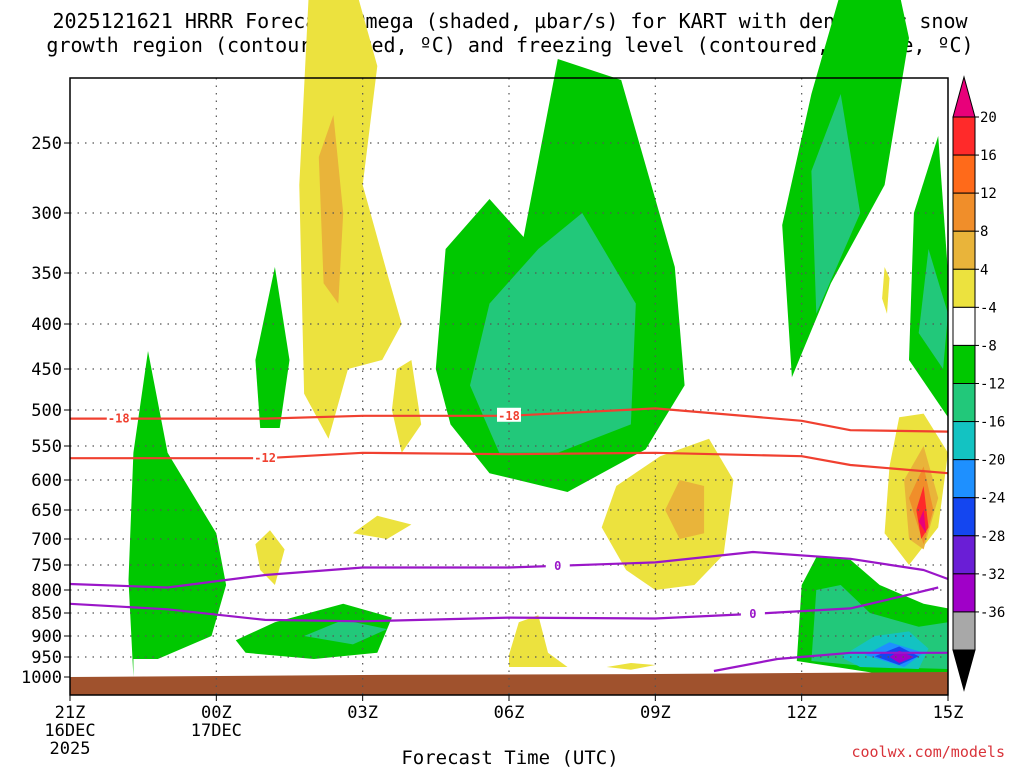 The height and width of the screenshot is (768, 1024). I want to click on y-tick-label-1000: 1000, so click(41, 678).